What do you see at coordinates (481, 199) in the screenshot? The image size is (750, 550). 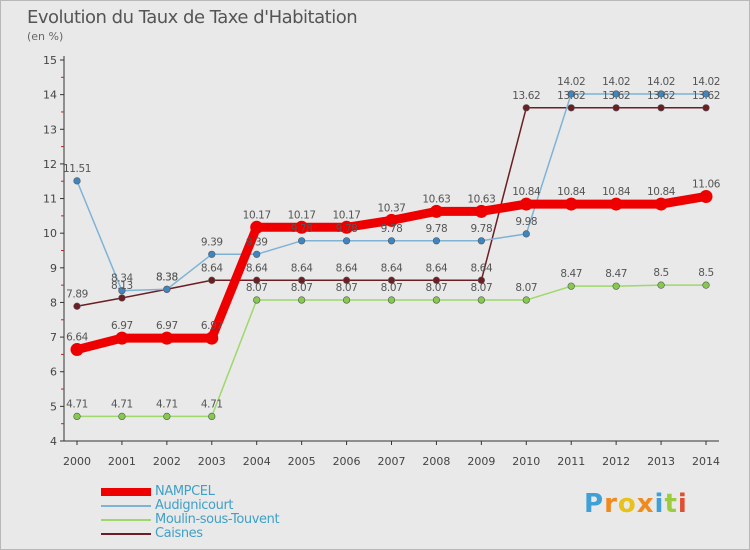 I see `data-label-nampcel: 10.63` at bounding box center [481, 199].